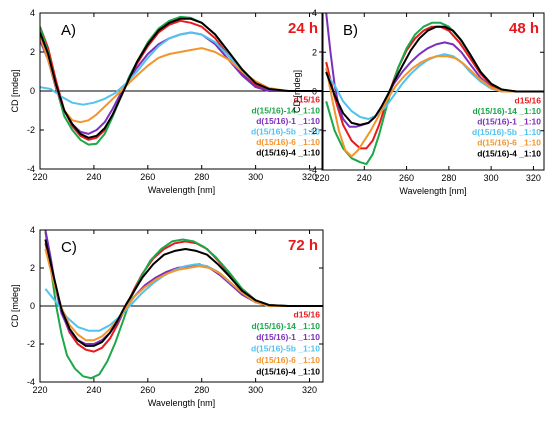  Describe the element at coordinates (303, 245) in the screenshot. I see `time-label: 72 h` at that location.